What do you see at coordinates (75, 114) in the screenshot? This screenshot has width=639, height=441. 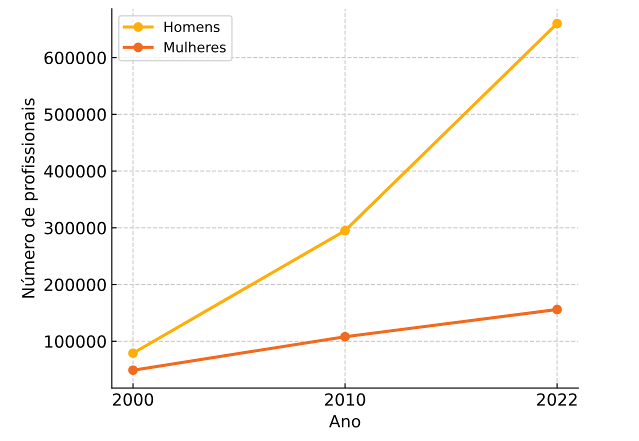 I see `y-tick-label: 500000` at bounding box center [75, 114].